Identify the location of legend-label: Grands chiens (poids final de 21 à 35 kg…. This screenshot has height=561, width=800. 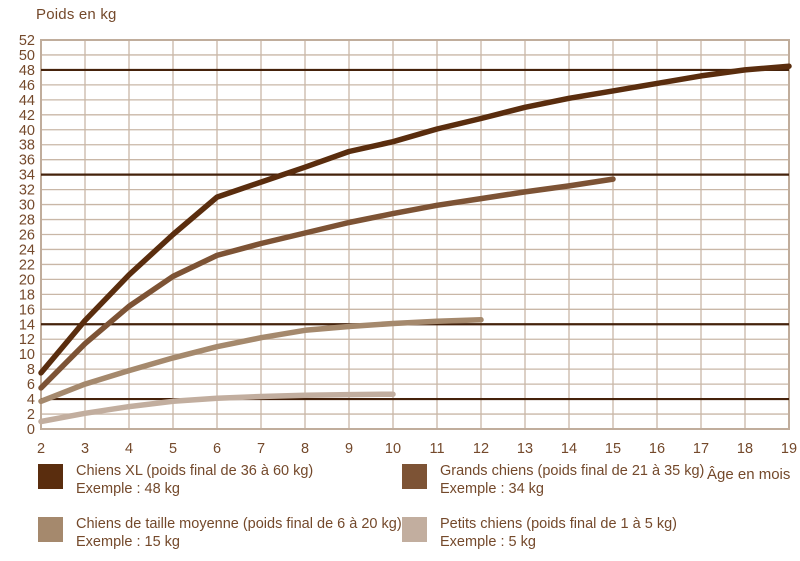
(572, 471).